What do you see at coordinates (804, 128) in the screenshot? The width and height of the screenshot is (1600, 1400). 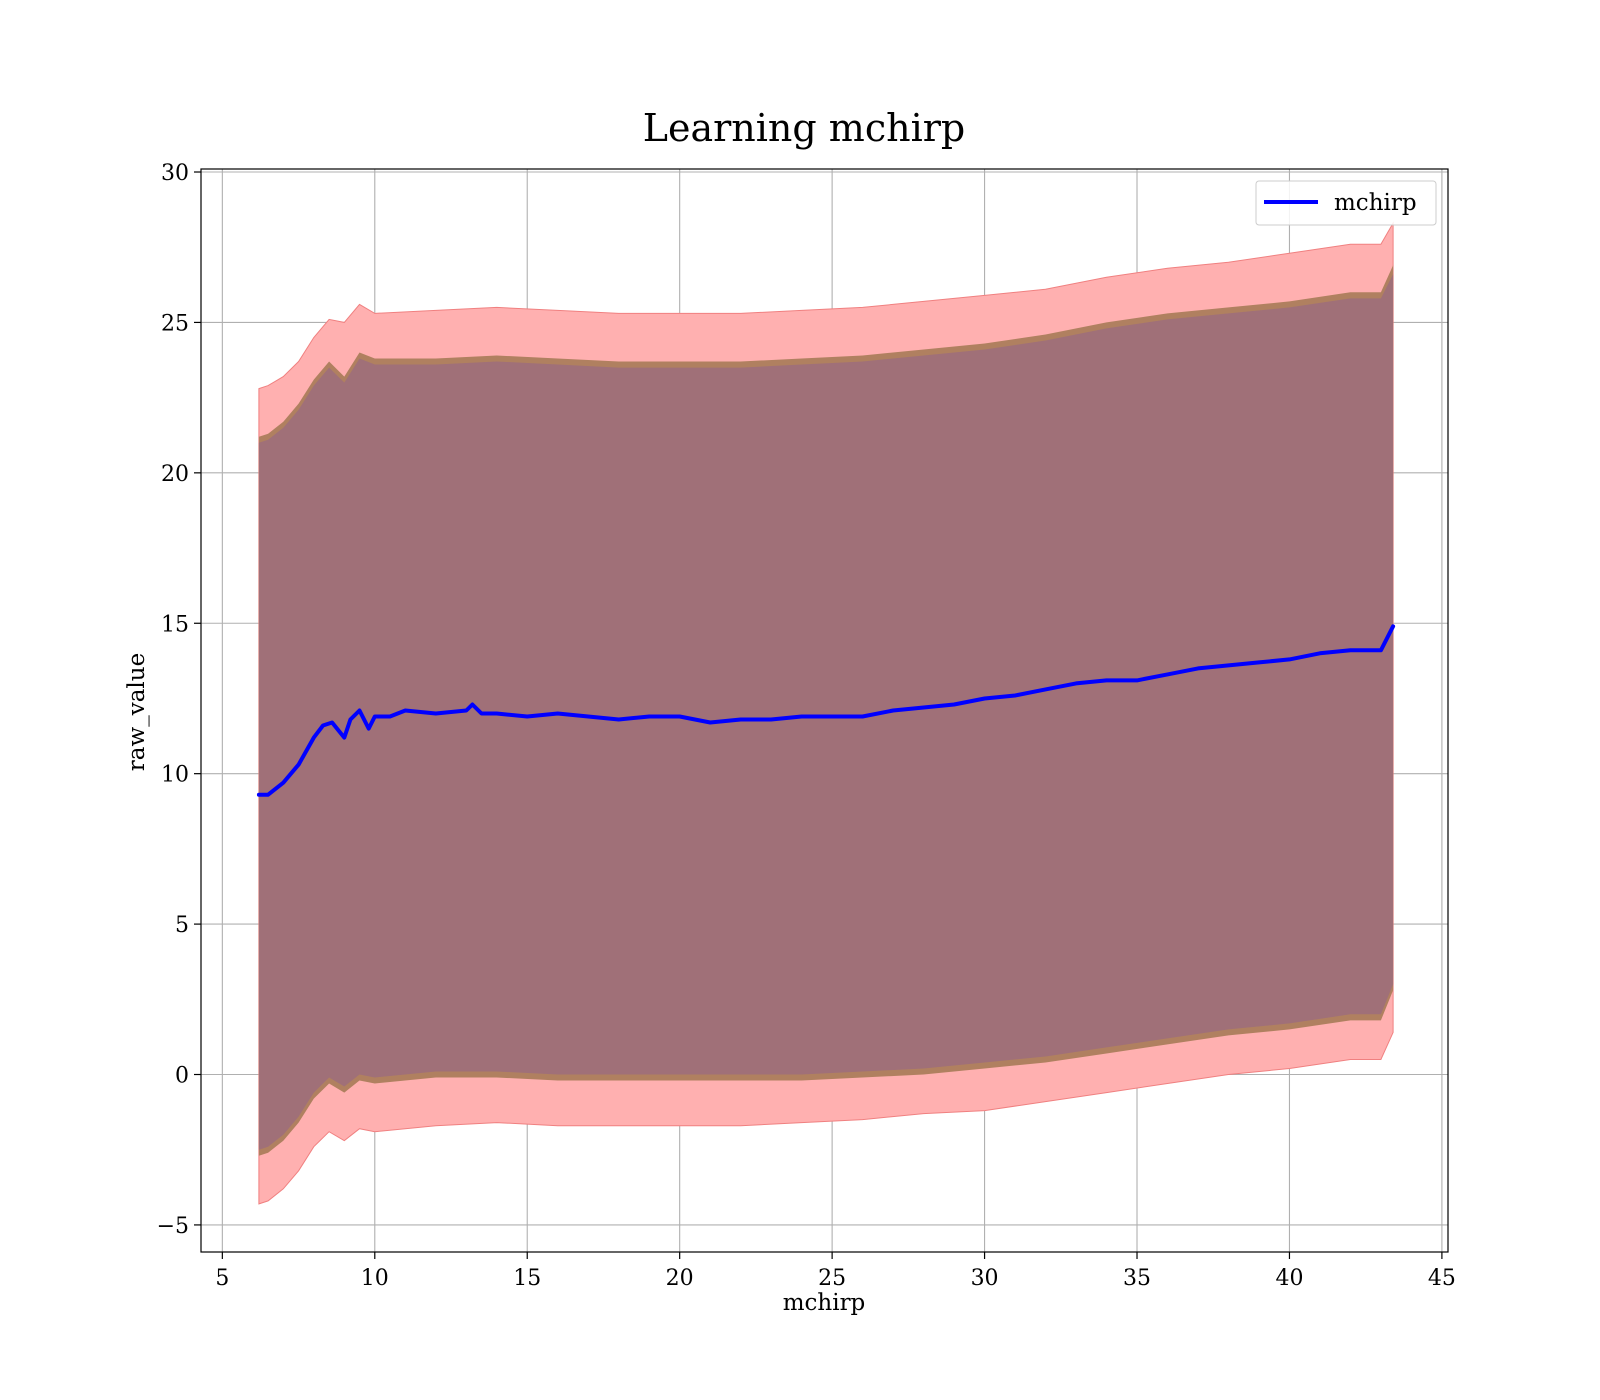 I see `chart-title: Learning mchirp` at bounding box center [804, 128].